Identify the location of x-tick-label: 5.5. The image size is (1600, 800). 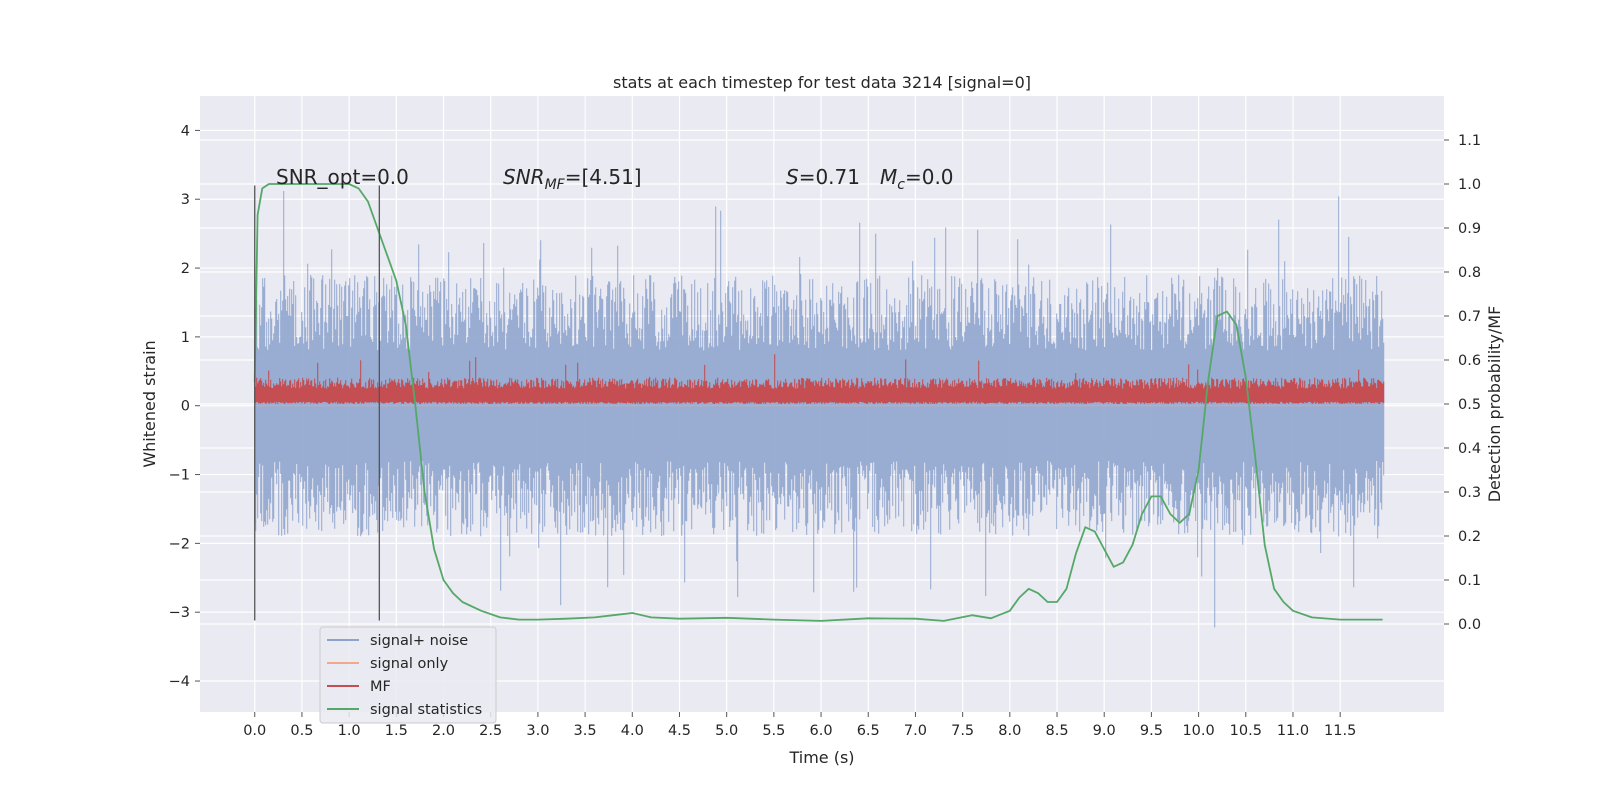
(773, 731).